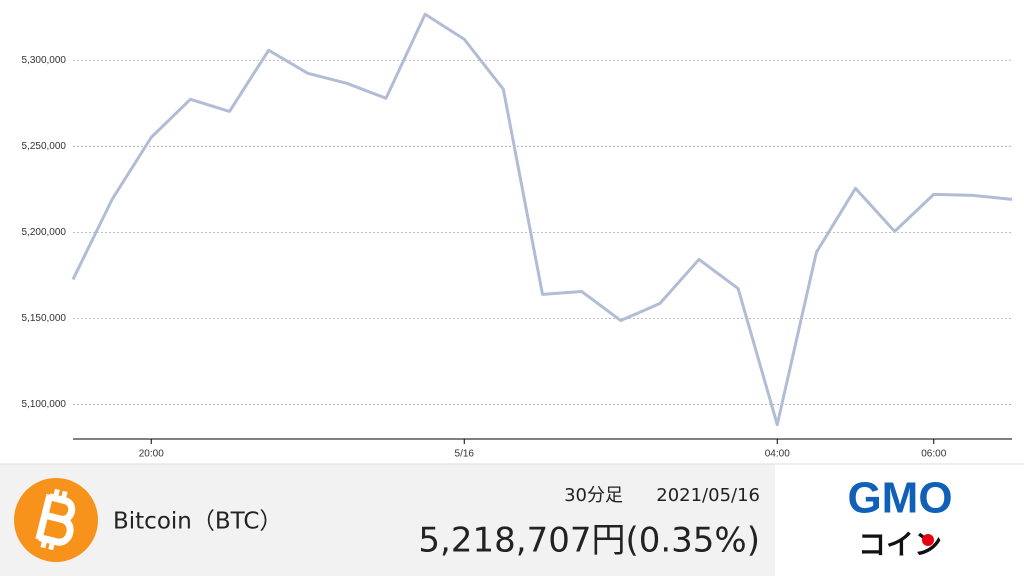 The height and width of the screenshot is (576, 1024). Describe the element at coordinates (44, 232) in the screenshot. I see `y-tick-label: 5,200,000` at that location.